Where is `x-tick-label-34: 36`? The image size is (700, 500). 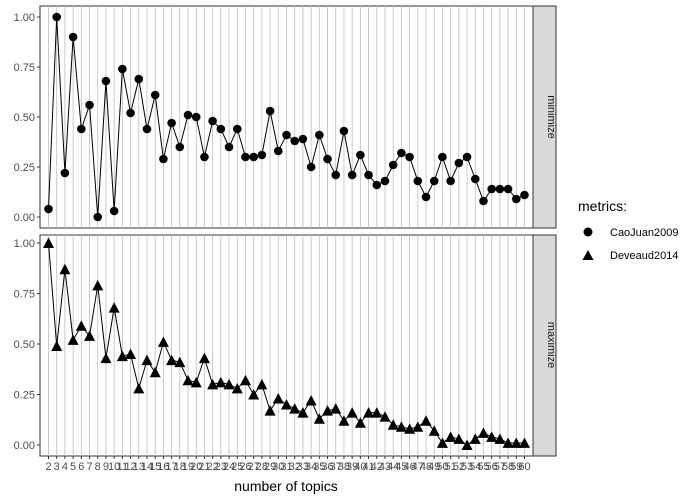 x-tick-label-34: 36 is located at coordinates (327, 467).